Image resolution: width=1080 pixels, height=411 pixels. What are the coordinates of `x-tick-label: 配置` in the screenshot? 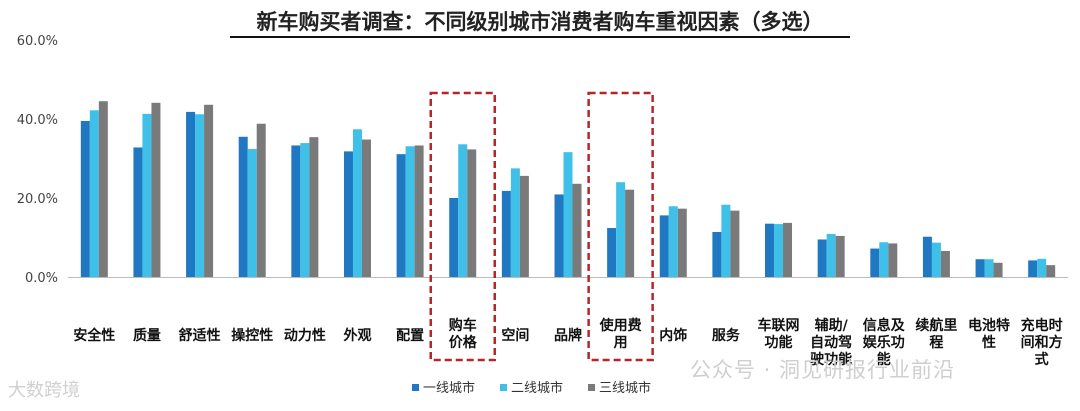 It's located at (410, 335).